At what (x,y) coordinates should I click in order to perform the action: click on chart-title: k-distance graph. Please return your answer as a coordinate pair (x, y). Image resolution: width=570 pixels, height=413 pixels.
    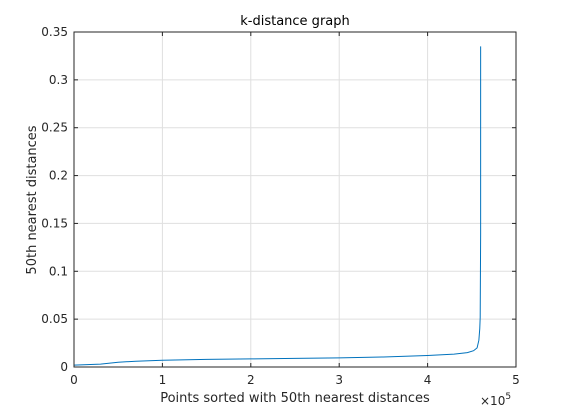
    Looking at the image, I should click on (295, 21).